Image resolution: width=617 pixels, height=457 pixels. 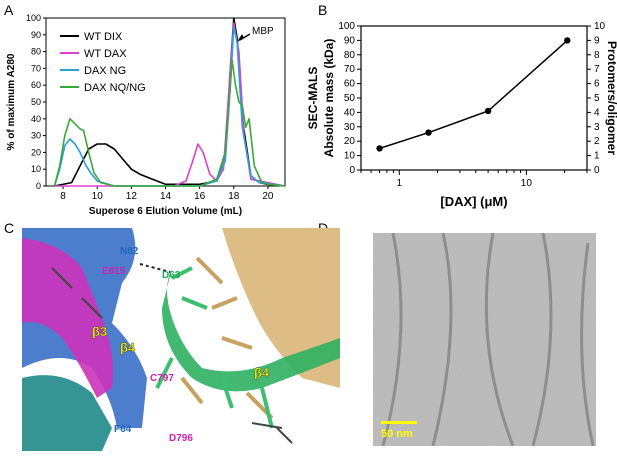 What do you see at coordinates (103, 37) in the screenshot?
I see `legend-label-0: WT DIX` at bounding box center [103, 37].